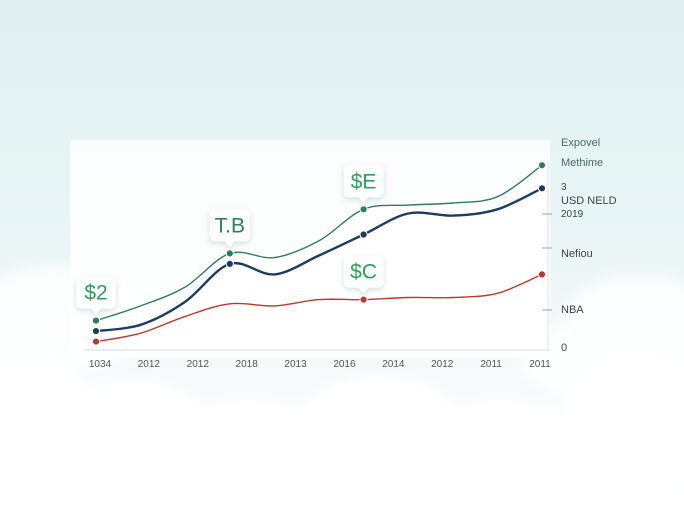 This screenshot has width=684, height=513. Describe the element at coordinates (564, 348) in the screenshot. I see `right-axis-label: 0` at that location.